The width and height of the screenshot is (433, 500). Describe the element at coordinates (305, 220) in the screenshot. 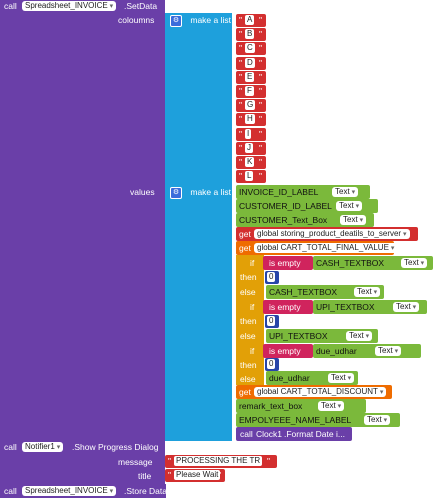

I see `customer-text-box-text-block: CUSTOMER_Text_Box Text` at that location.